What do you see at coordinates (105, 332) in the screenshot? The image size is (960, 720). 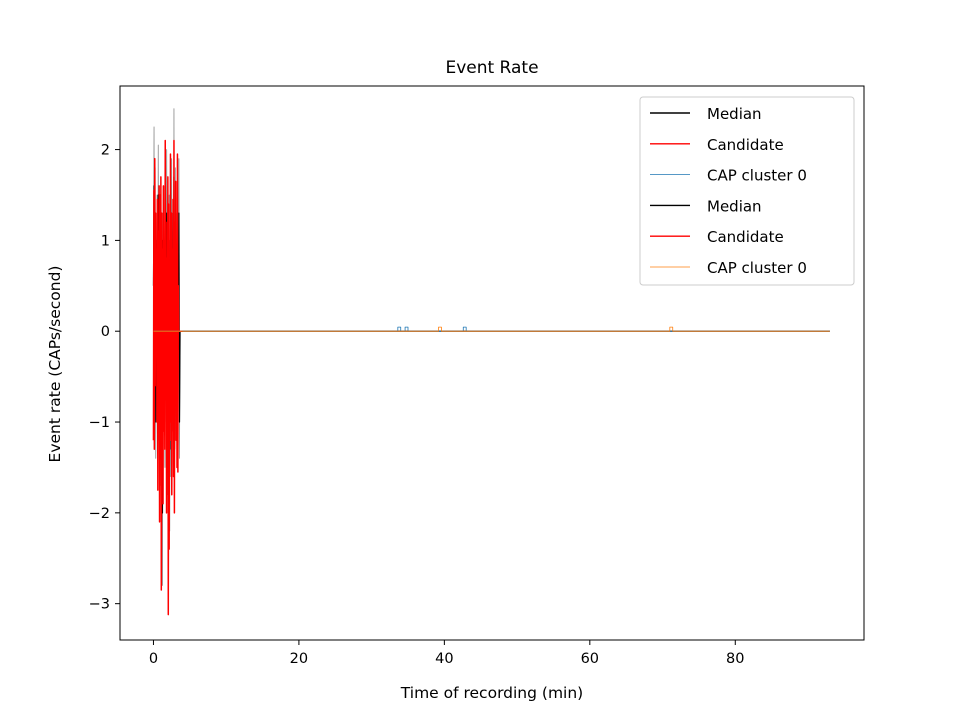 I see `y-tick-label: 0` at bounding box center [105, 332].